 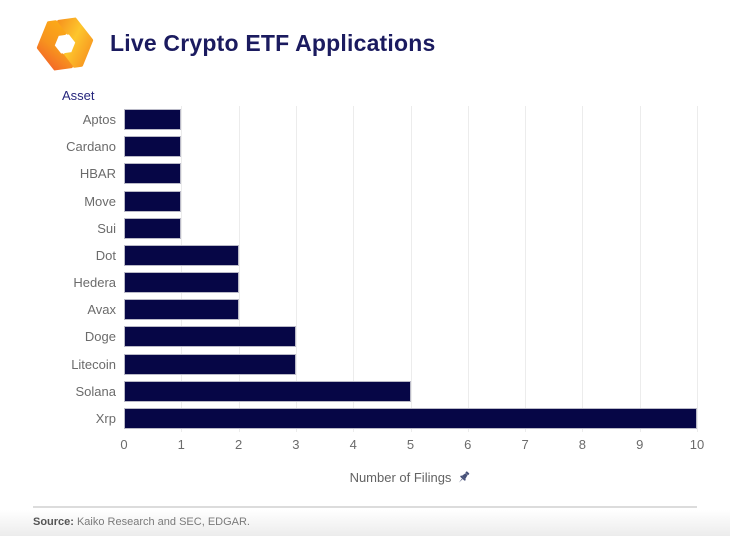 What do you see at coordinates (273, 43) in the screenshot?
I see `page-title: Live Crypto ETF Applications` at bounding box center [273, 43].